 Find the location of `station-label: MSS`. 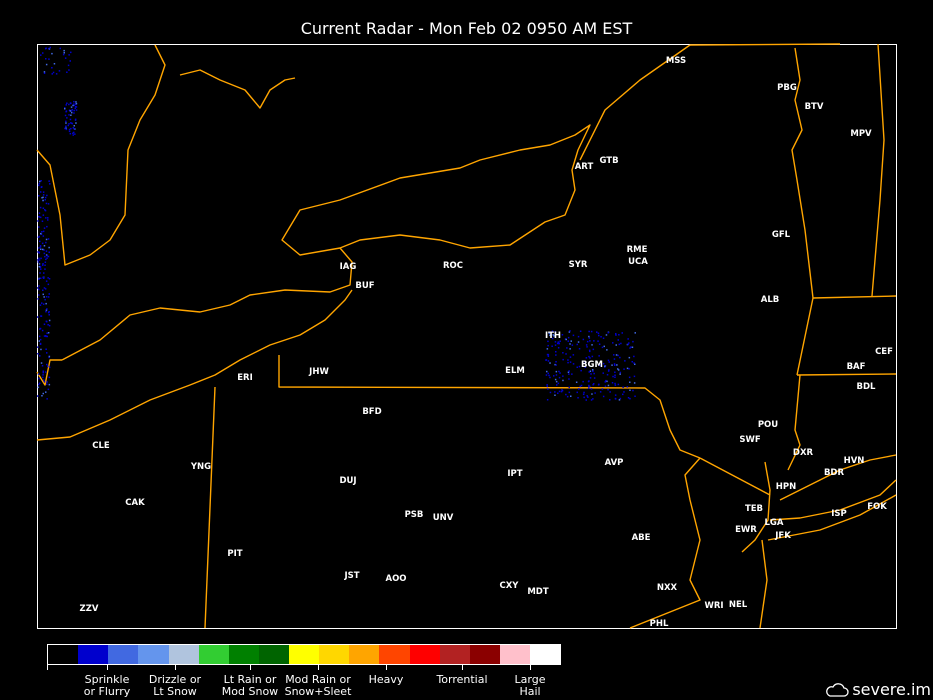

station-label: MSS is located at coordinates (676, 61).